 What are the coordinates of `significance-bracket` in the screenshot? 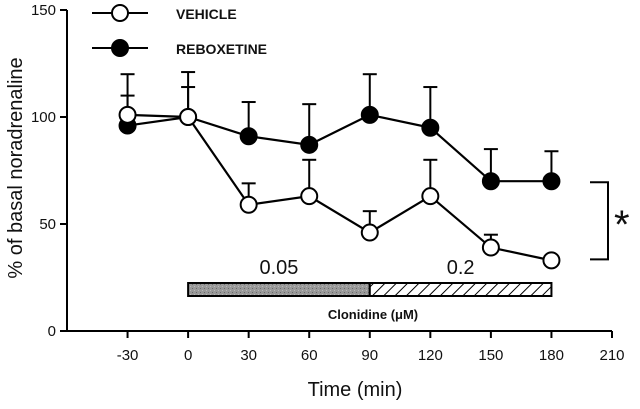 It's located at (599, 221).